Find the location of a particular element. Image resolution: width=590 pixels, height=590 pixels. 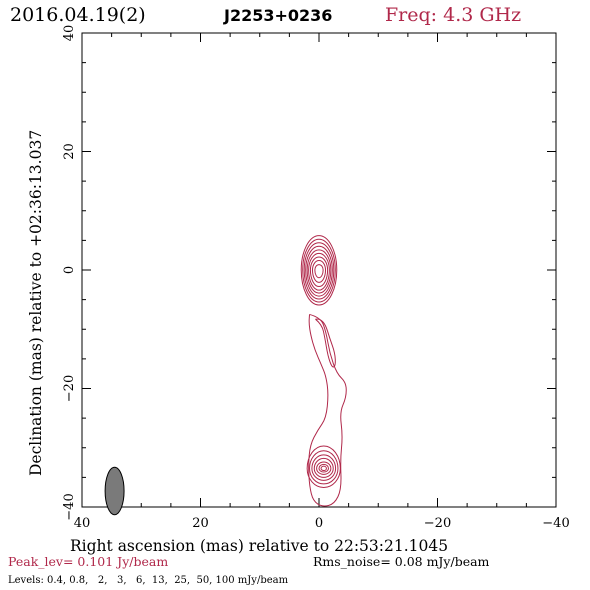

beam-ellipse is located at coordinates (114, 491).